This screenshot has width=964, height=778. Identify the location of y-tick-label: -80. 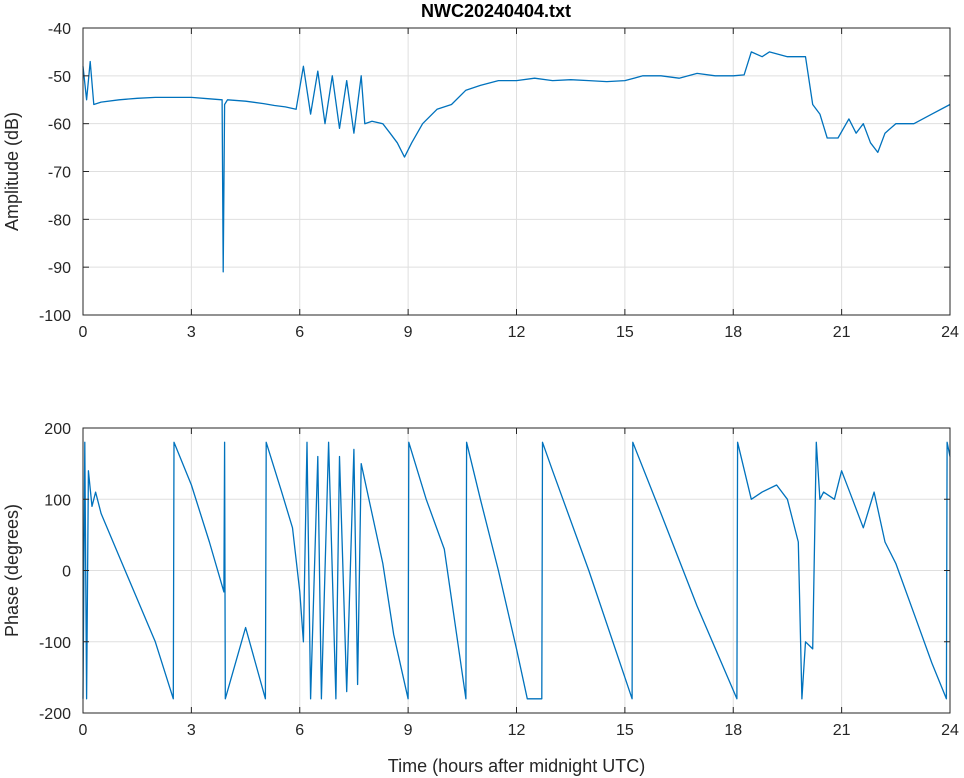
(59, 220).